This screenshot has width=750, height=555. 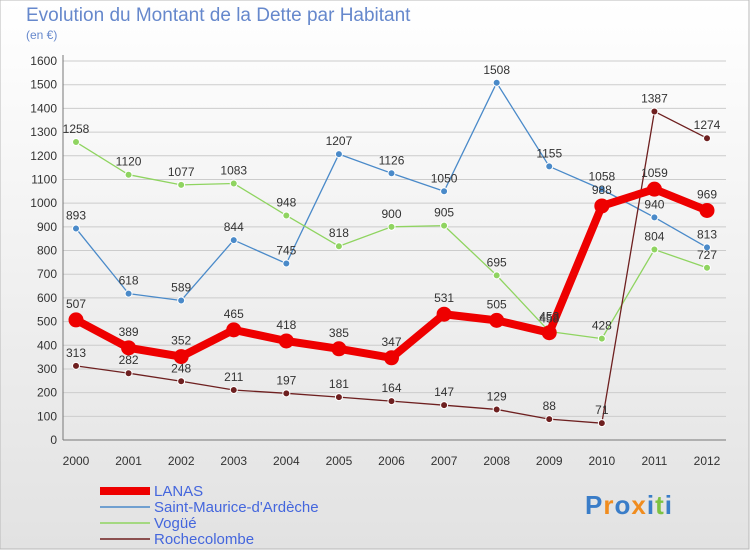 What do you see at coordinates (44, 179) in the screenshot?
I see `y-tick-label: 1100` at bounding box center [44, 179].